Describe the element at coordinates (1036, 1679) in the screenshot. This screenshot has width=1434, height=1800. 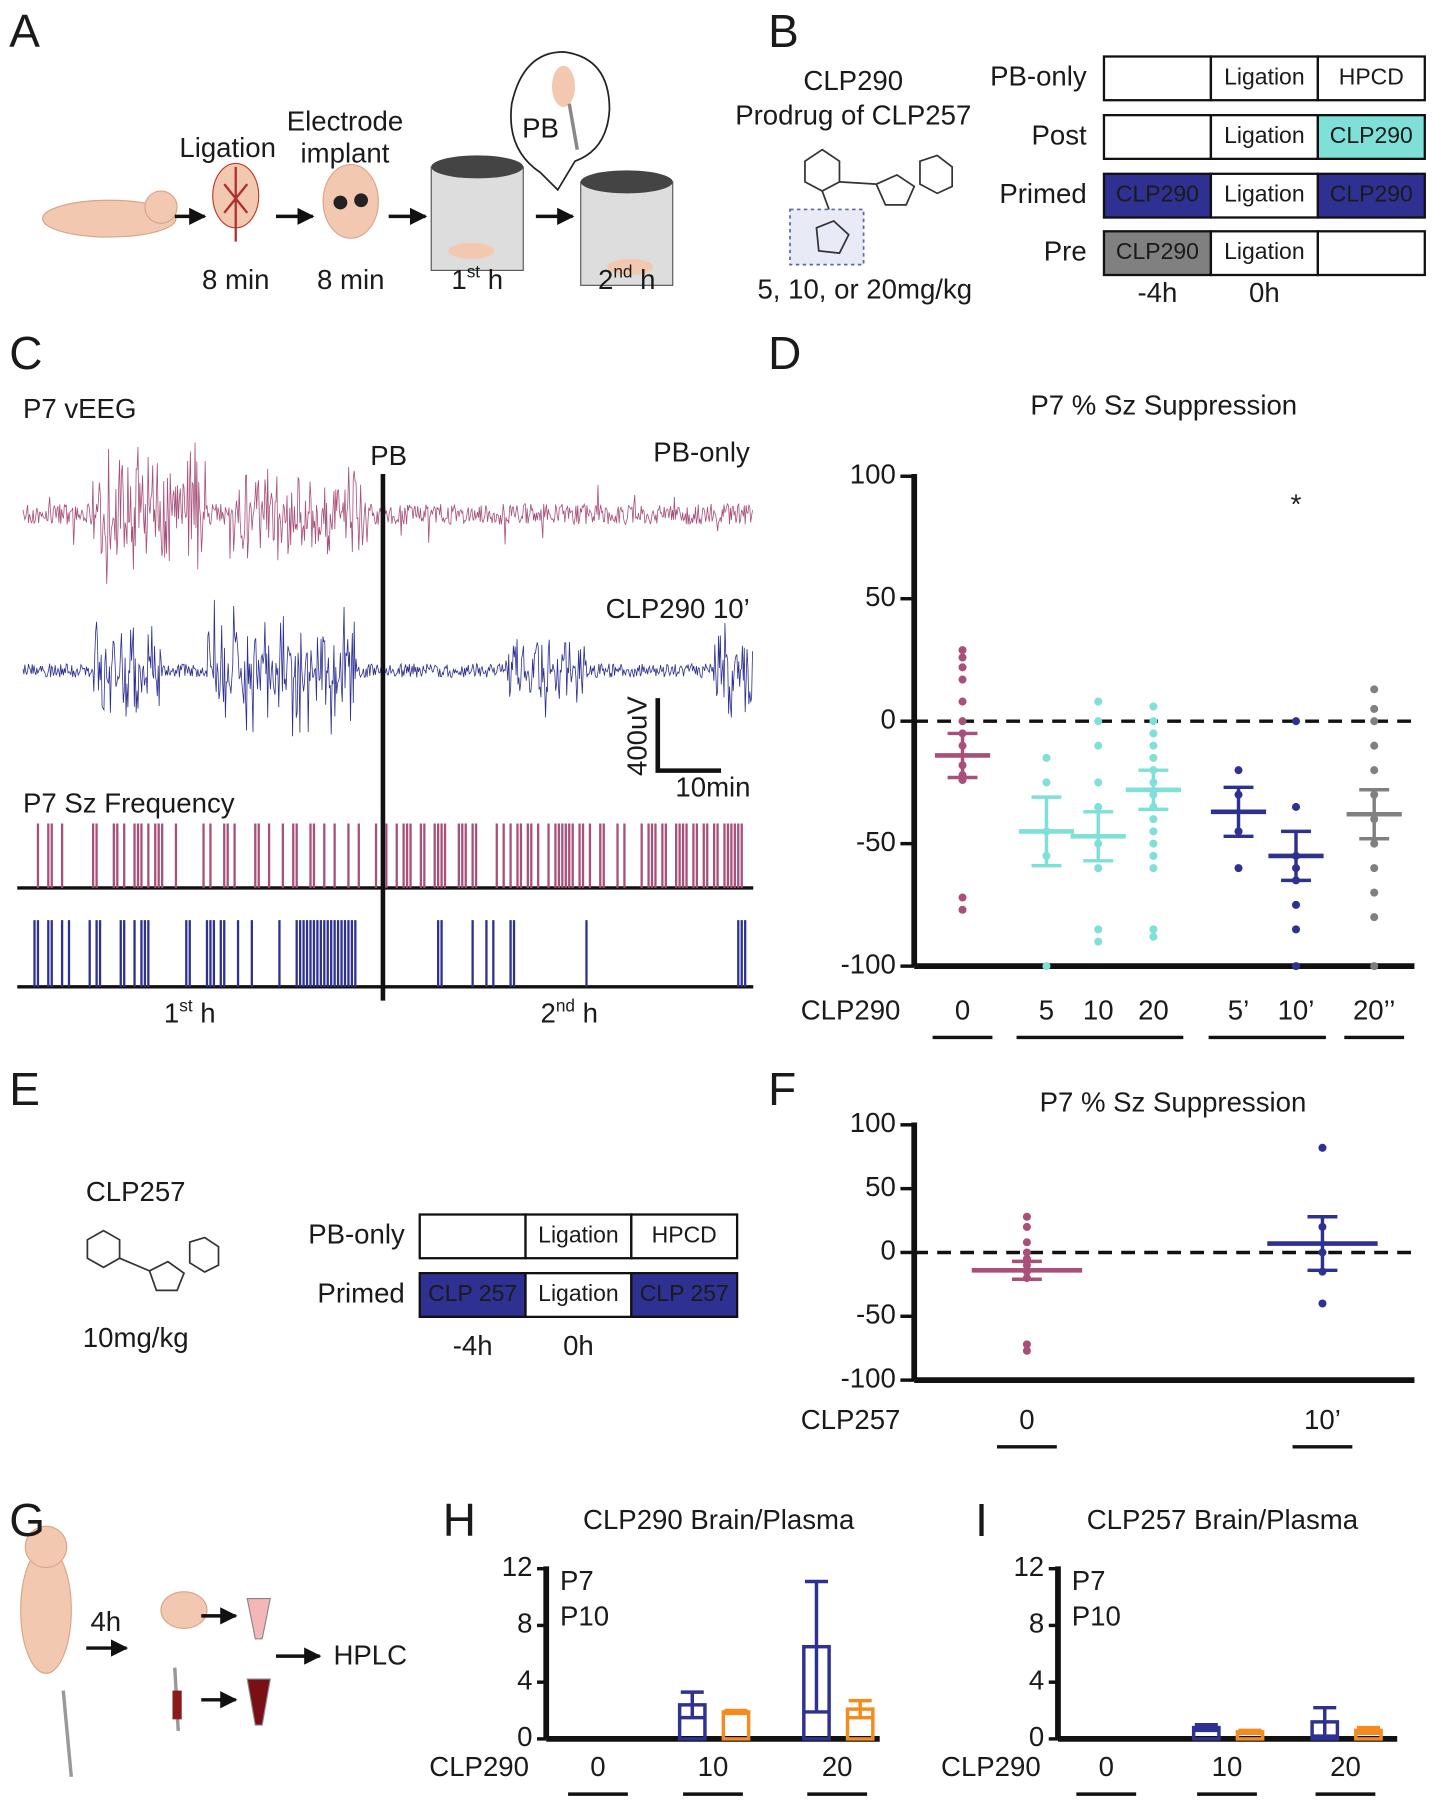
I see `y-tick-label: 4` at that location.